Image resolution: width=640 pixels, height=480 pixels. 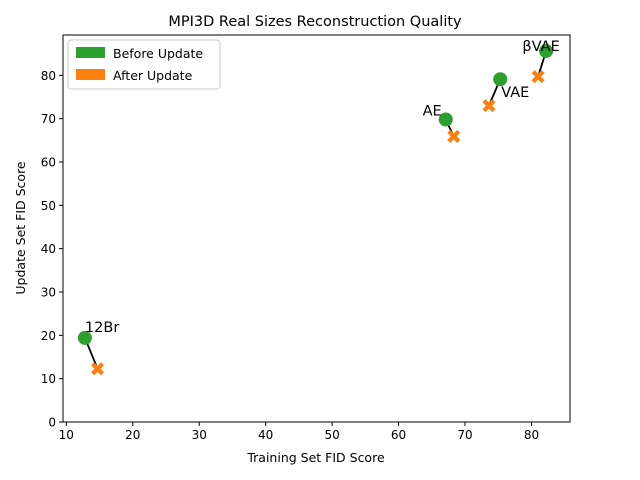 I want to click on x-axis-label: Training Set FID Score, so click(x=315, y=457).